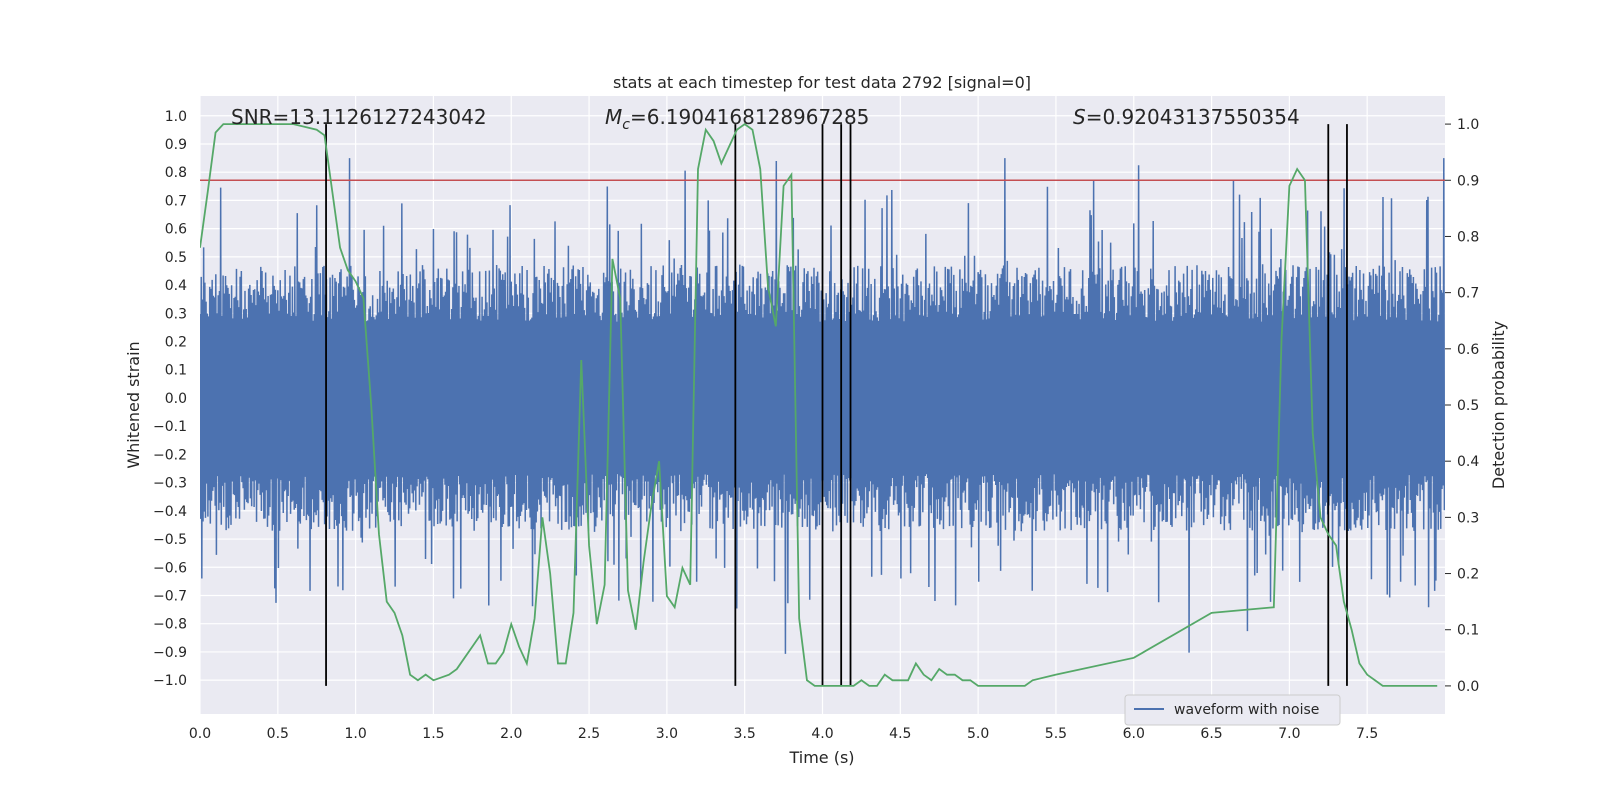 This screenshot has height=805, width=1600. What do you see at coordinates (1056, 734) in the screenshot?
I see `x-tick-label-11: 5.5` at bounding box center [1056, 734].